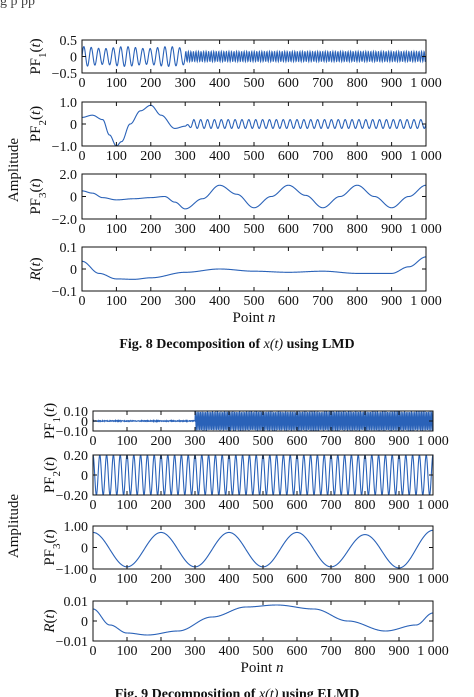 The height and width of the screenshot is (697, 474). I want to click on y-tick-label: 0.1, so click(69, 248).